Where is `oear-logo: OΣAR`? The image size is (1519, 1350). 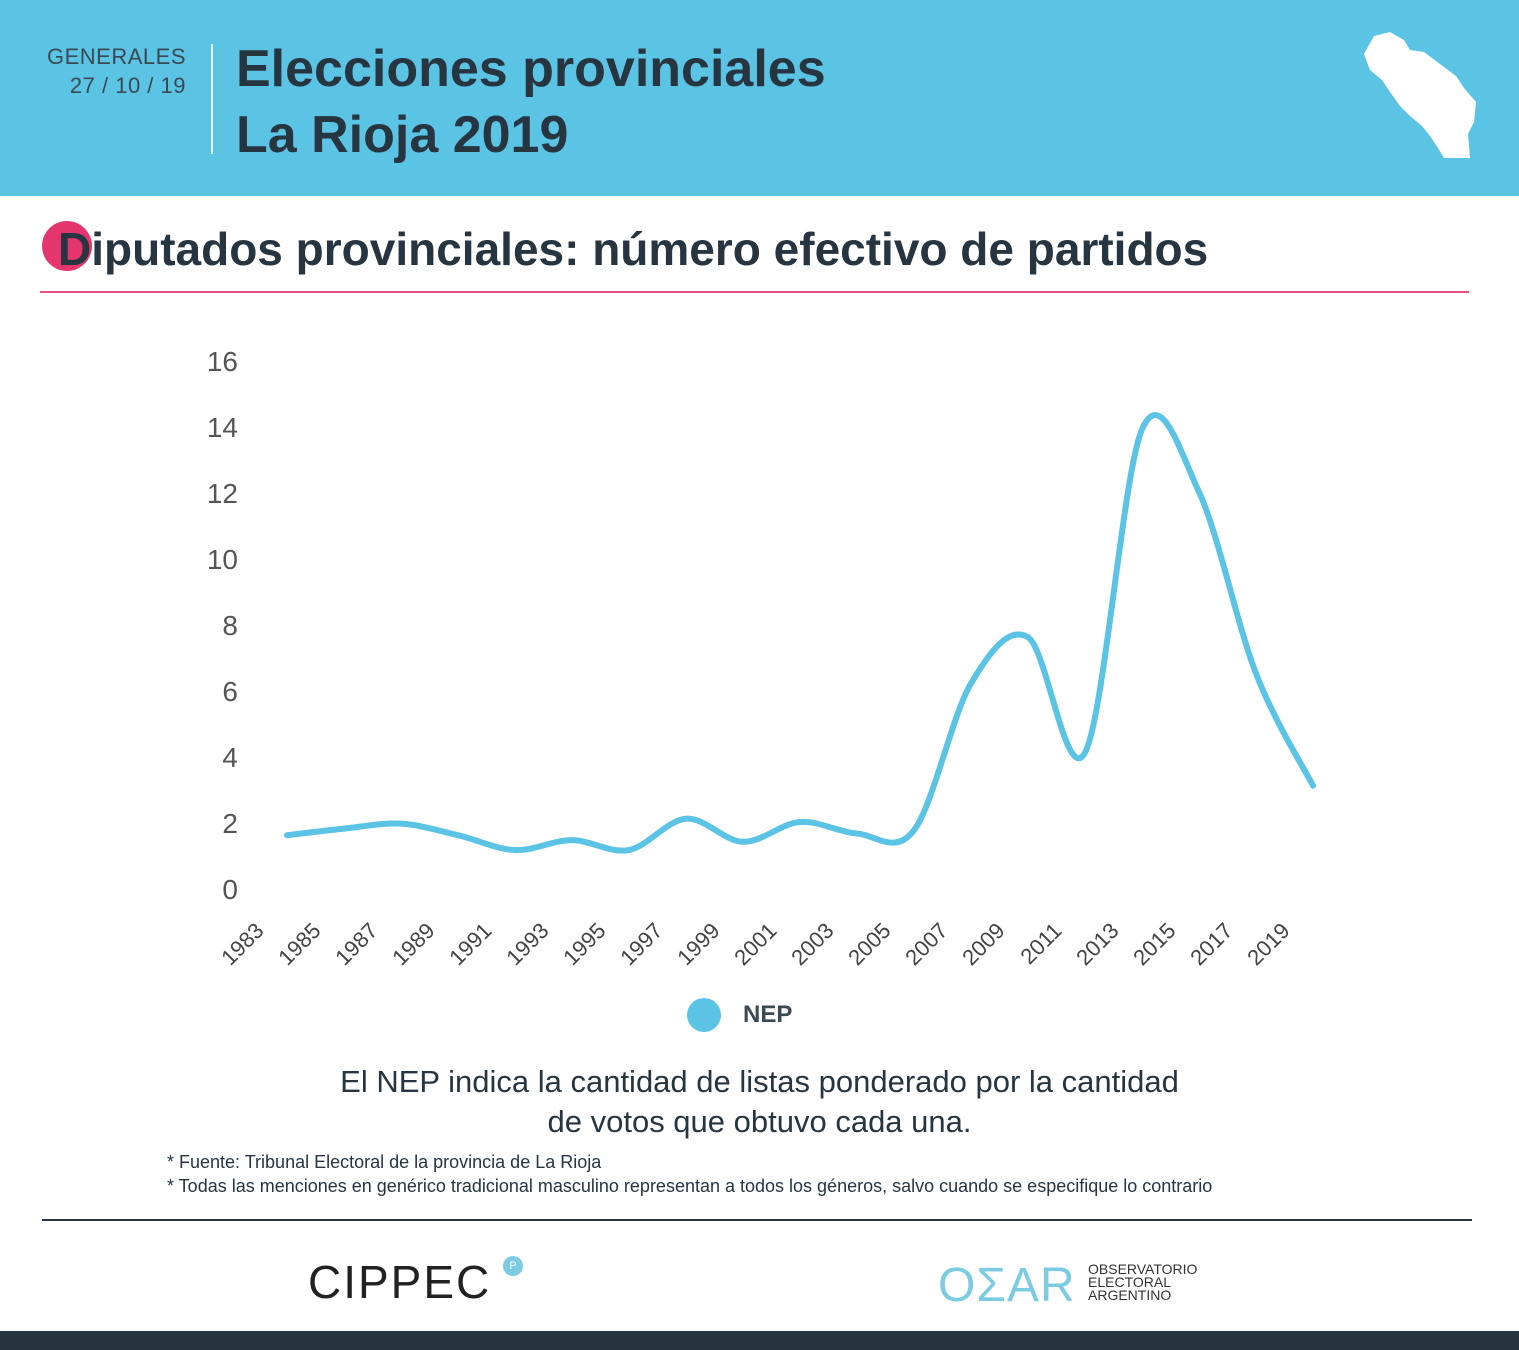 oear-logo: OΣAR is located at coordinates (1007, 1285).